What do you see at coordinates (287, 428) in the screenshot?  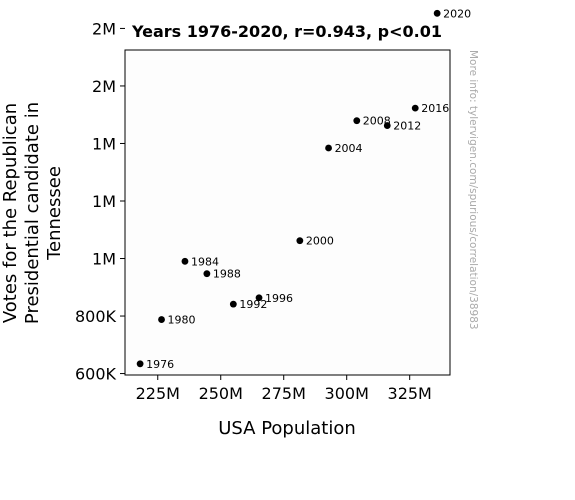 I see `x-axis-label: USA Population` at bounding box center [287, 428].